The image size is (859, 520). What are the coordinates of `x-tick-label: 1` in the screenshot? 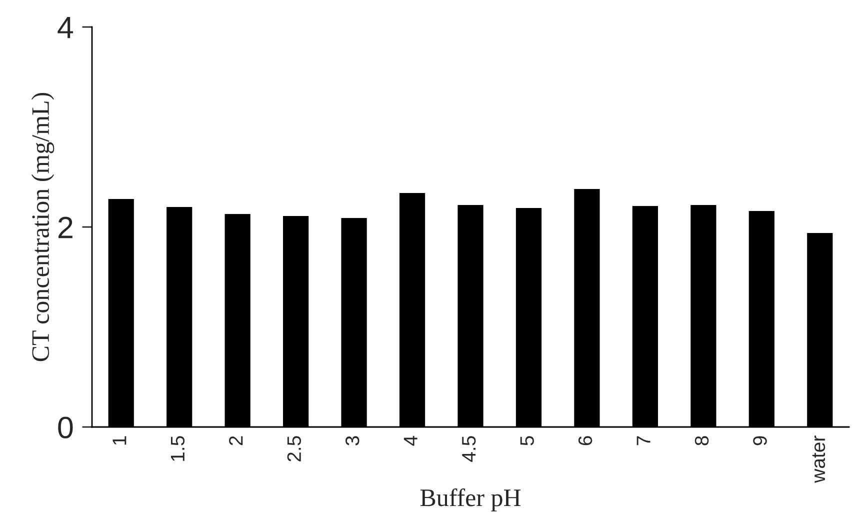 It's located at (119, 440).